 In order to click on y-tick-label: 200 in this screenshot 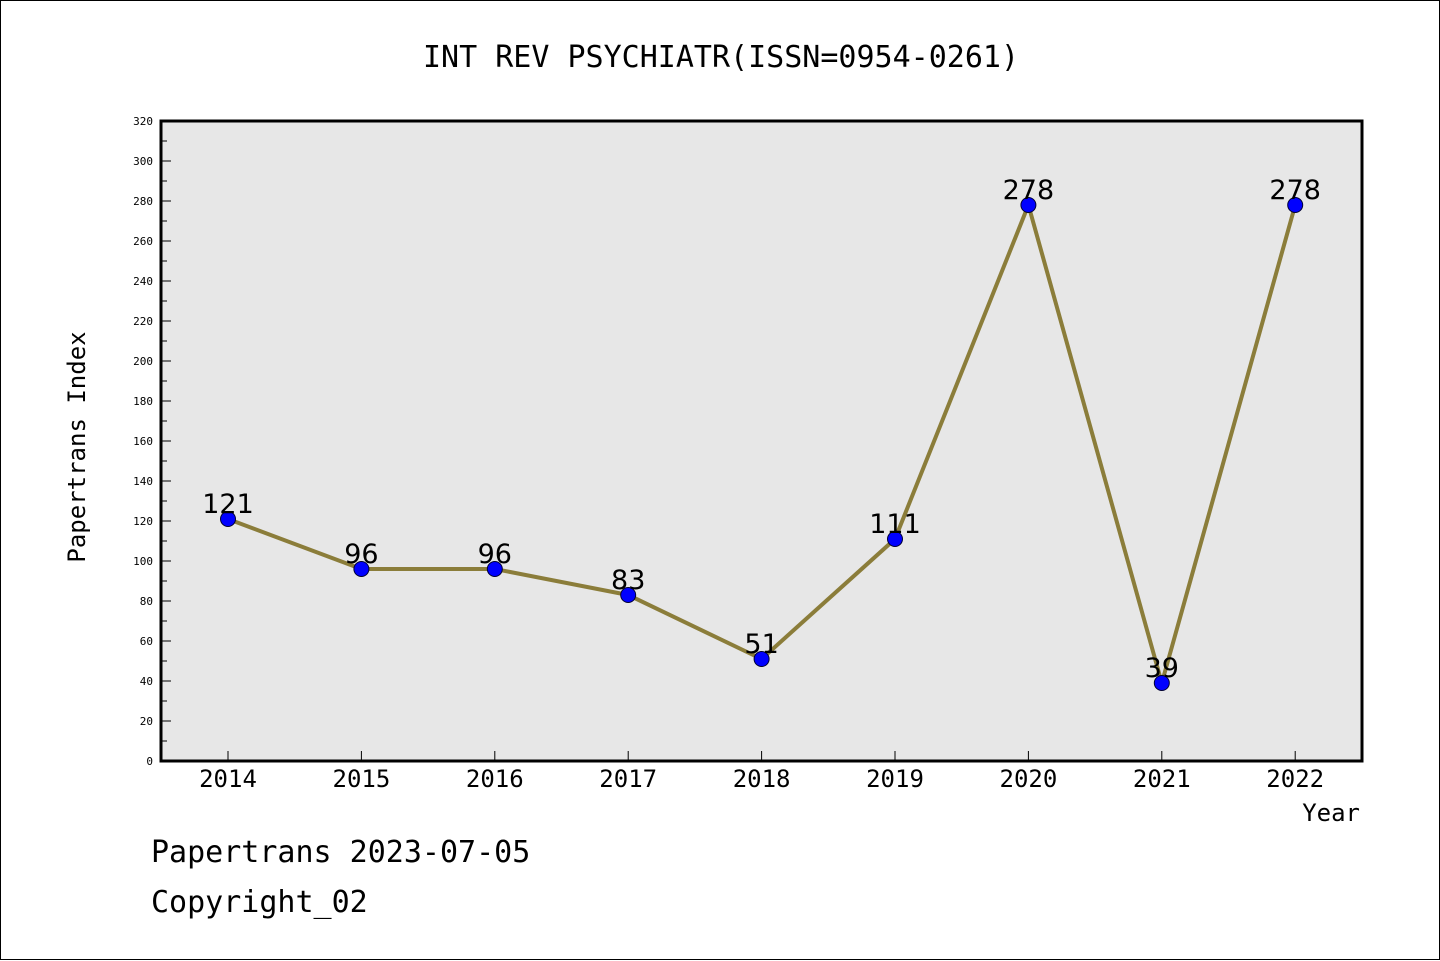, I will do `click(143, 361)`.